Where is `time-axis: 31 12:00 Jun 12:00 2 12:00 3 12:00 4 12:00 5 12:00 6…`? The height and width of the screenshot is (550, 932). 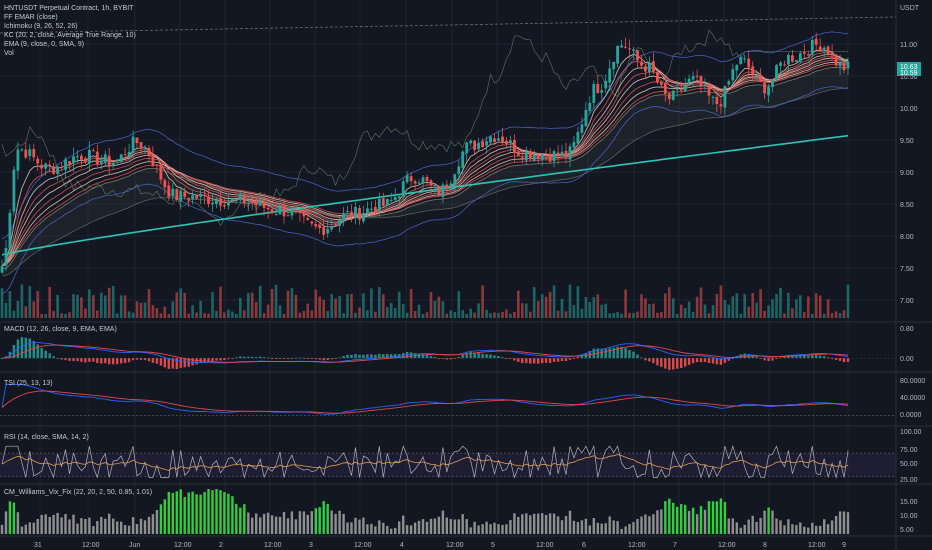 time-axis: 31 12:00 Jun 12:00 2 12:00 3 12:00 4 12:00 5 12:00 6… is located at coordinates (440, 545).